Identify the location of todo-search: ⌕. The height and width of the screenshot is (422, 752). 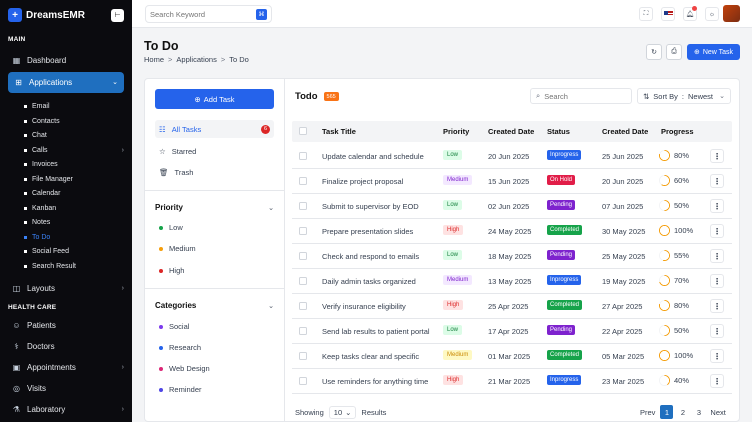
(581, 96).